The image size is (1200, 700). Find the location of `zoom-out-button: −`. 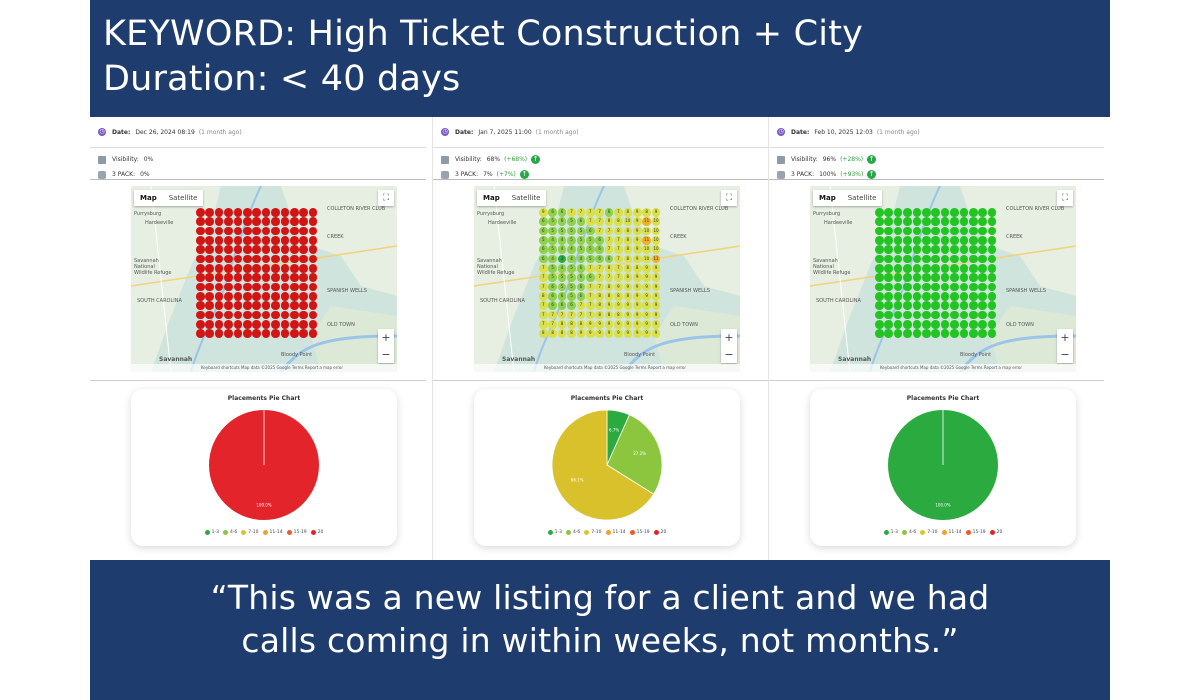

zoom-out-button: − is located at coordinates (1065, 354).